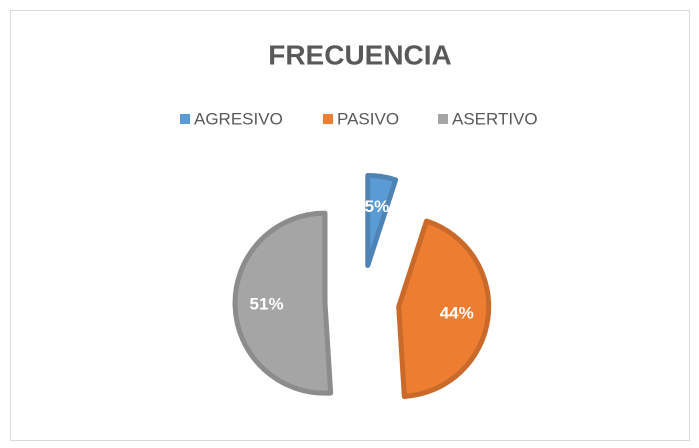 The image size is (699, 448). Describe the element at coordinates (457, 312) in the screenshot. I see `data-label: 44%` at that location.